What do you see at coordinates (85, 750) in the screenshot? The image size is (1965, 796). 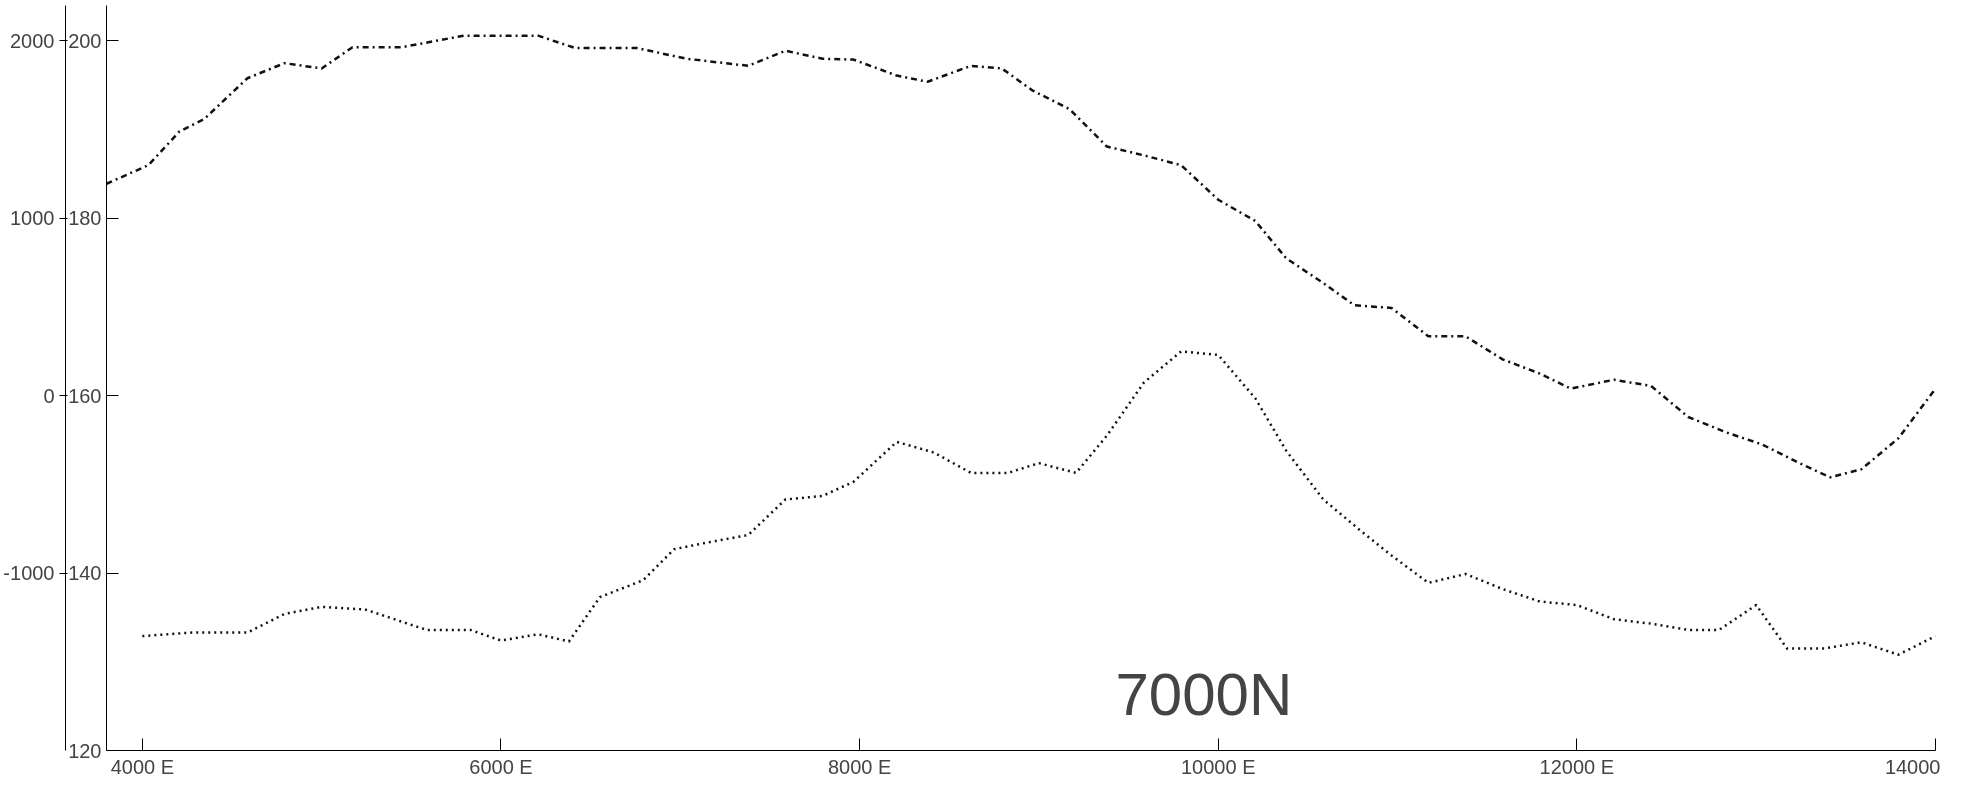 I see `y-tick-label: 120` at bounding box center [85, 750].